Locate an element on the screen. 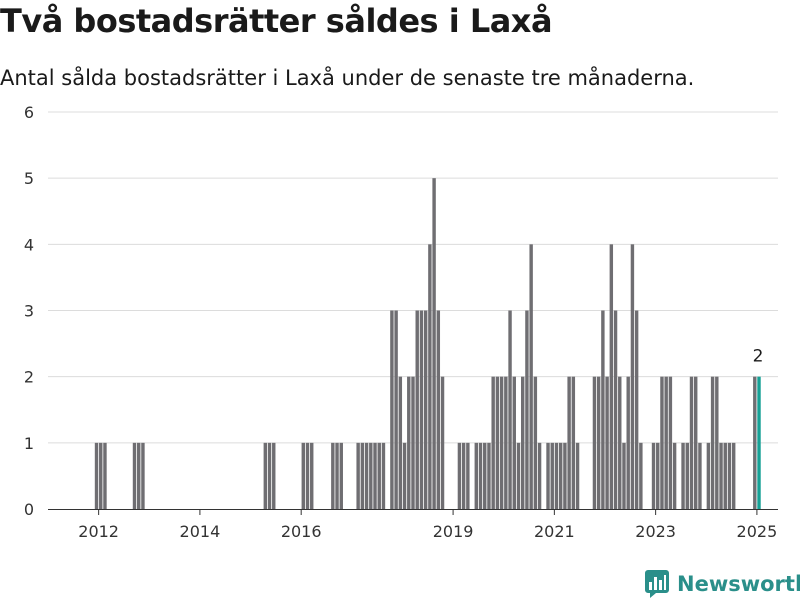 This screenshot has width=800, height=600. x-tick-label: 2023 is located at coordinates (655, 531).